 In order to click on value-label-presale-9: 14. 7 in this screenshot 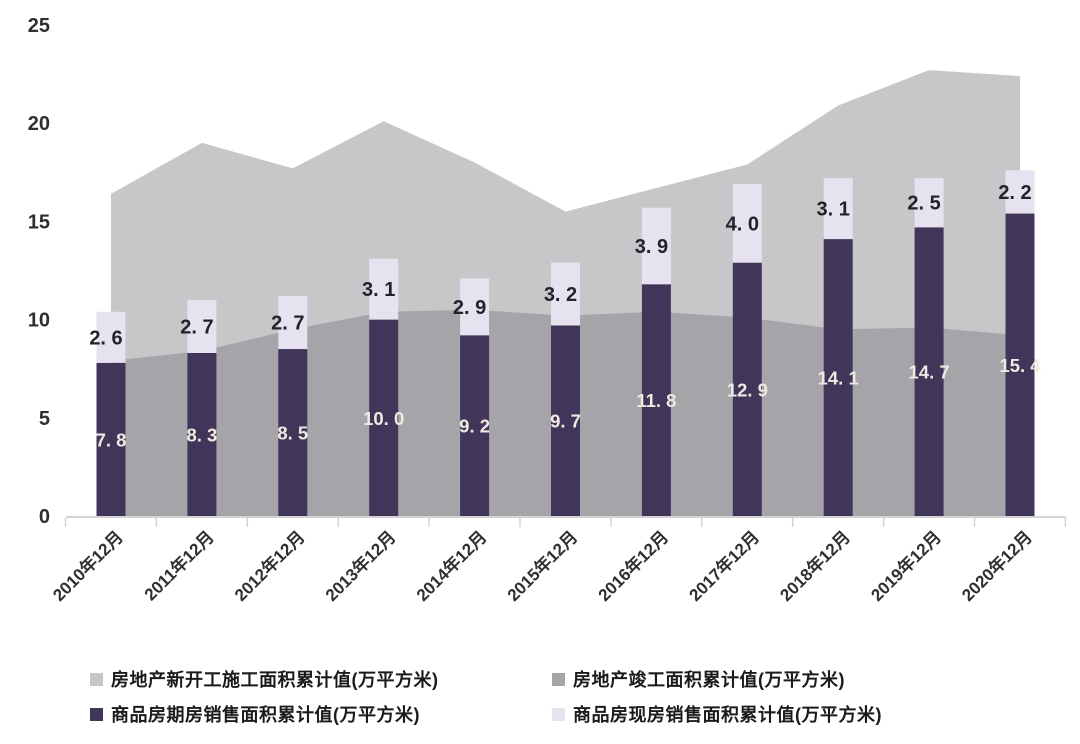, I will do `click(929, 372)`.